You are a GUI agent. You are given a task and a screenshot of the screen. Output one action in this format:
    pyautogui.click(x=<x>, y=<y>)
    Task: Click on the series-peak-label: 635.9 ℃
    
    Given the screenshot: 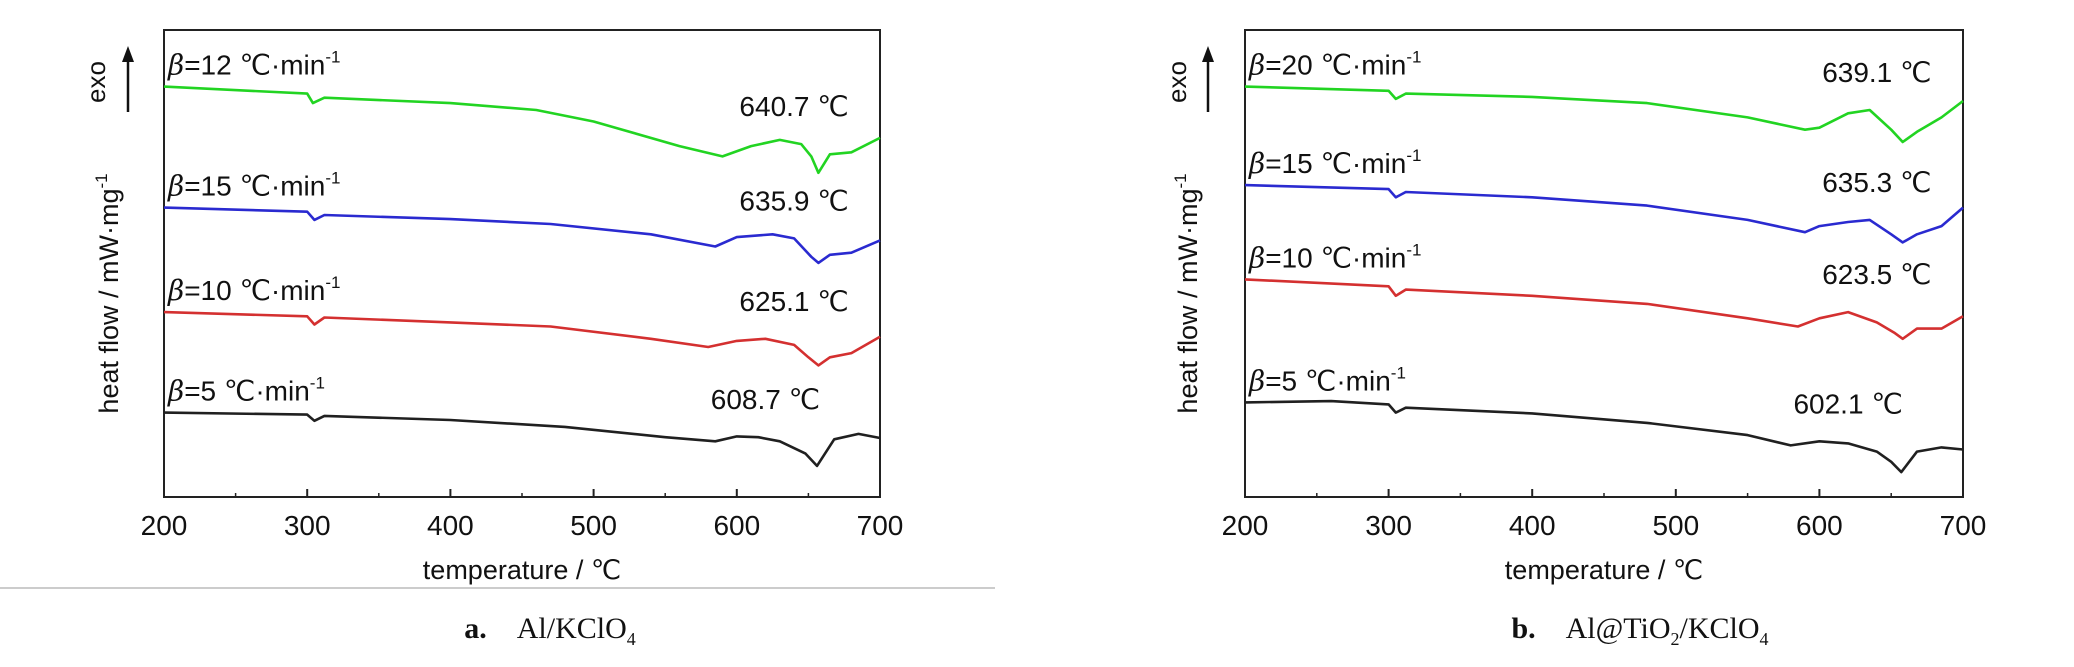 What is the action you would take?
    pyautogui.click(x=793, y=200)
    